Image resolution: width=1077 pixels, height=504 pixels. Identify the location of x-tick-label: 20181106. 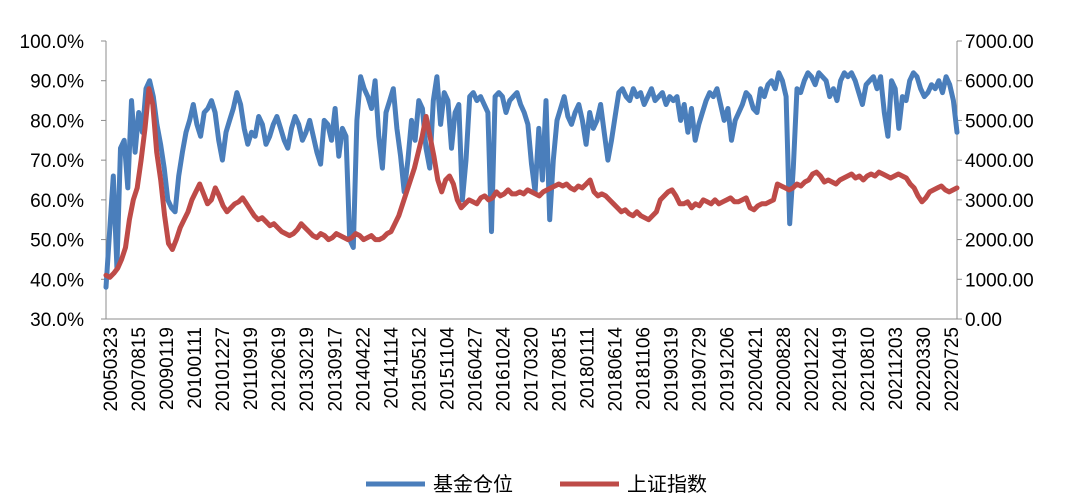
(644, 368).